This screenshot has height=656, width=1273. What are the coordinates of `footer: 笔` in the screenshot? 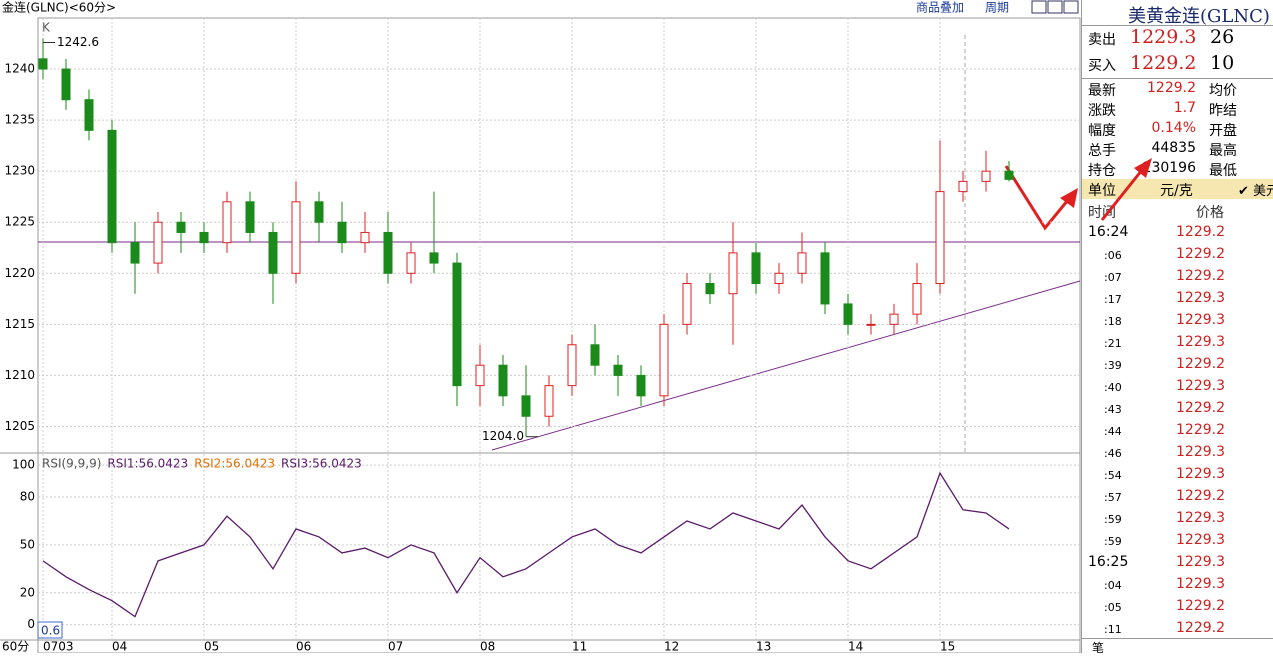 It's located at (1098, 648).